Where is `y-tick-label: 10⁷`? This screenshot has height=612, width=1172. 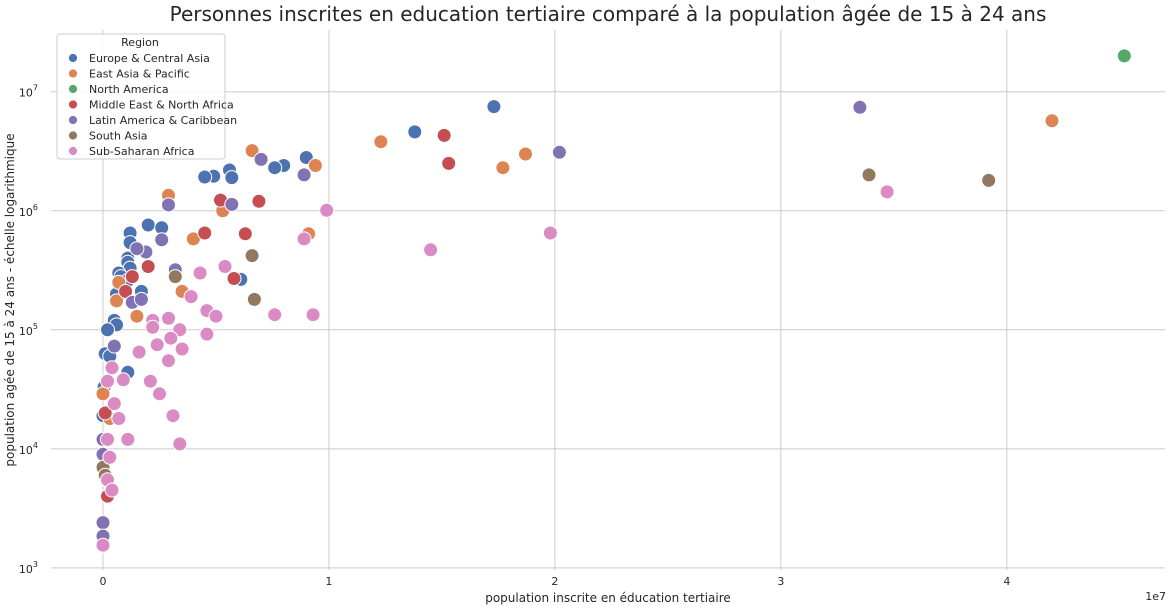
y-tick-label: 10⁷ is located at coordinates (28, 92).